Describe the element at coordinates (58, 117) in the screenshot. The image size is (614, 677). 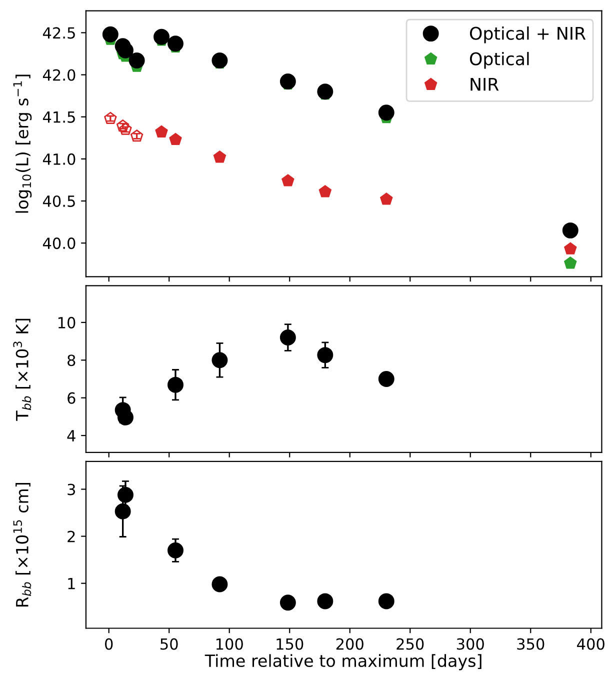
I see `y-tick-label: 41.5` at that location.